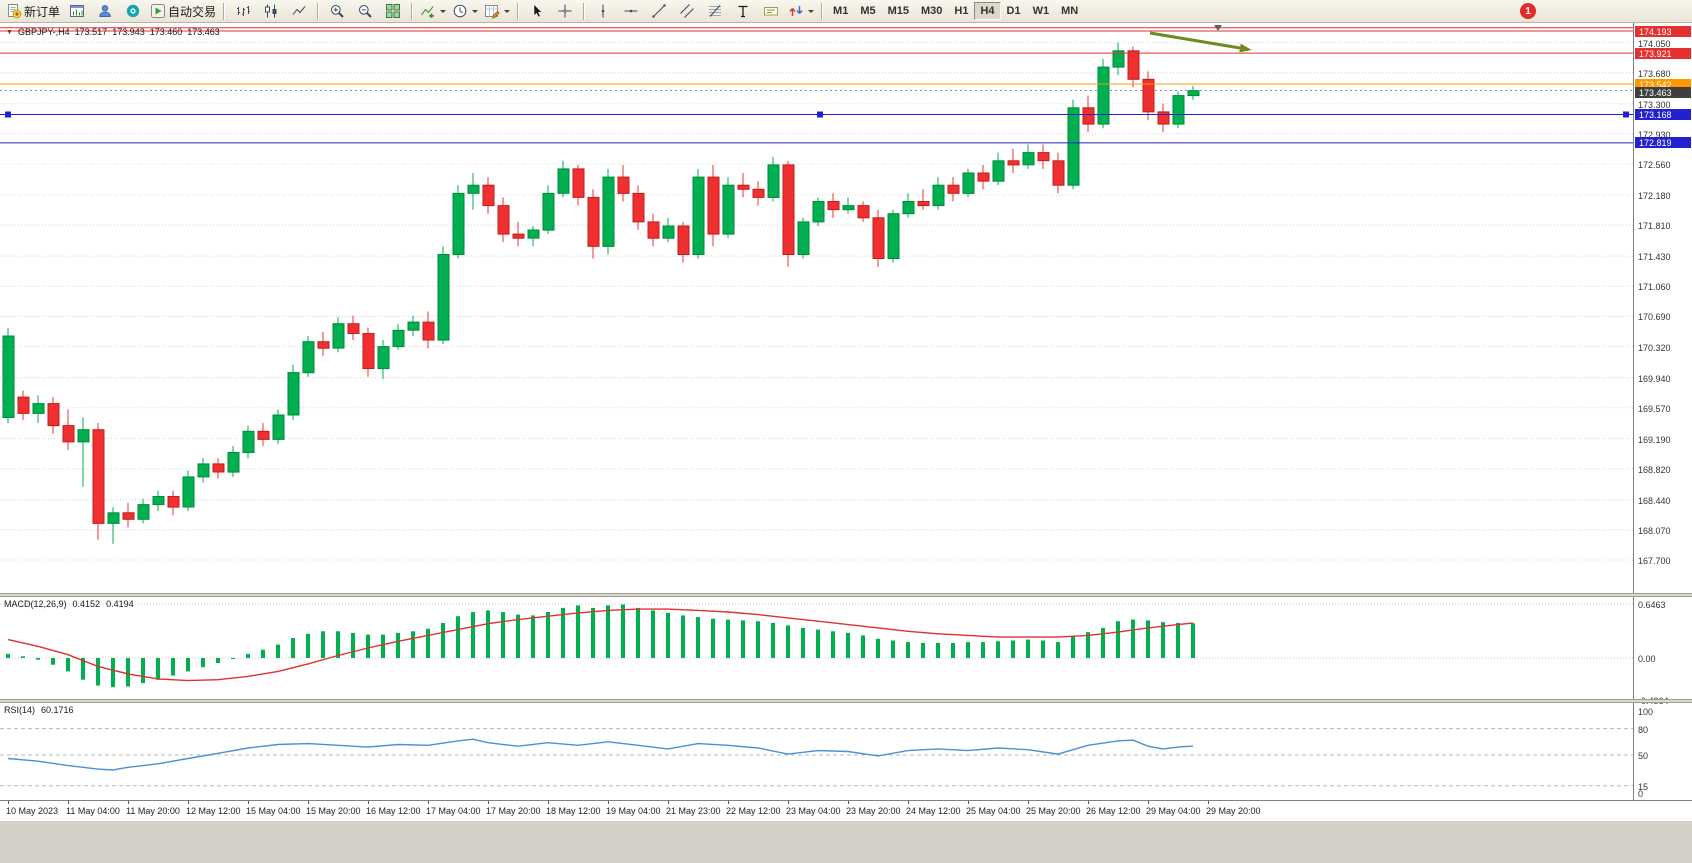 The width and height of the screenshot is (1692, 863). Describe the element at coordinates (1663, 143) in the screenshot. I see `price-line-label: 172.819` at that location.